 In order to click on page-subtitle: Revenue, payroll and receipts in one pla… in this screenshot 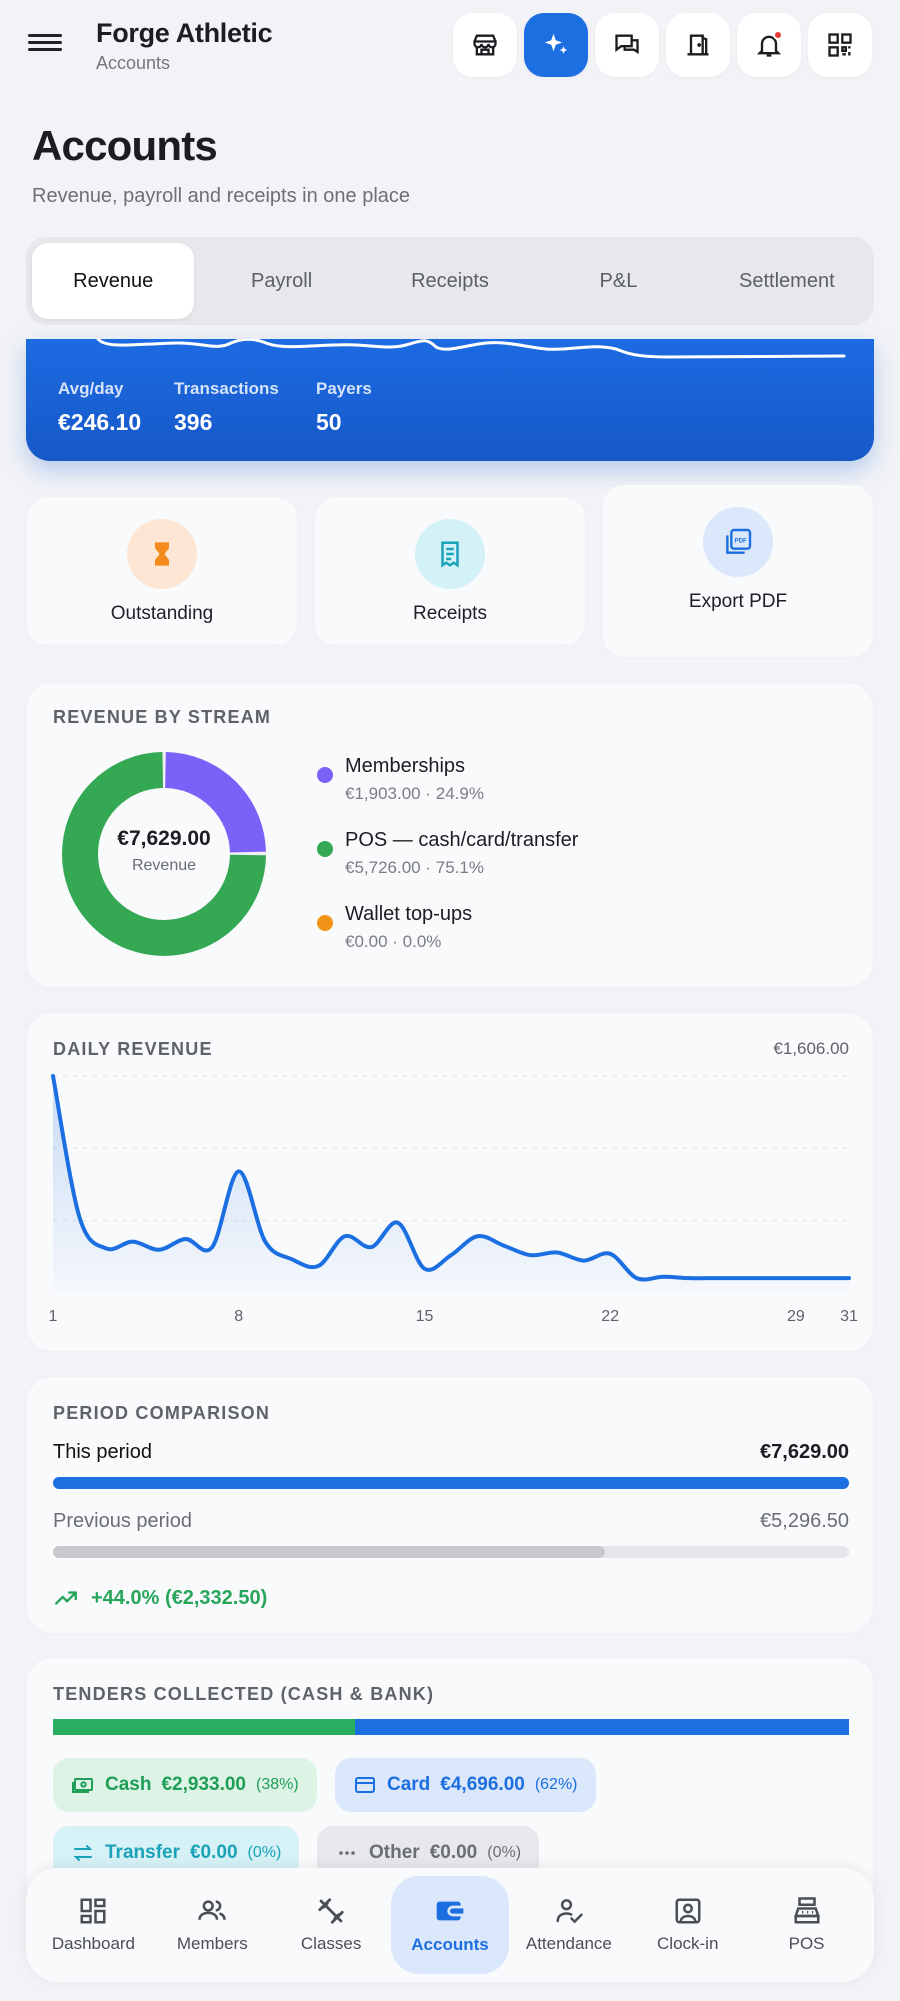, I will do `click(221, 196)`.